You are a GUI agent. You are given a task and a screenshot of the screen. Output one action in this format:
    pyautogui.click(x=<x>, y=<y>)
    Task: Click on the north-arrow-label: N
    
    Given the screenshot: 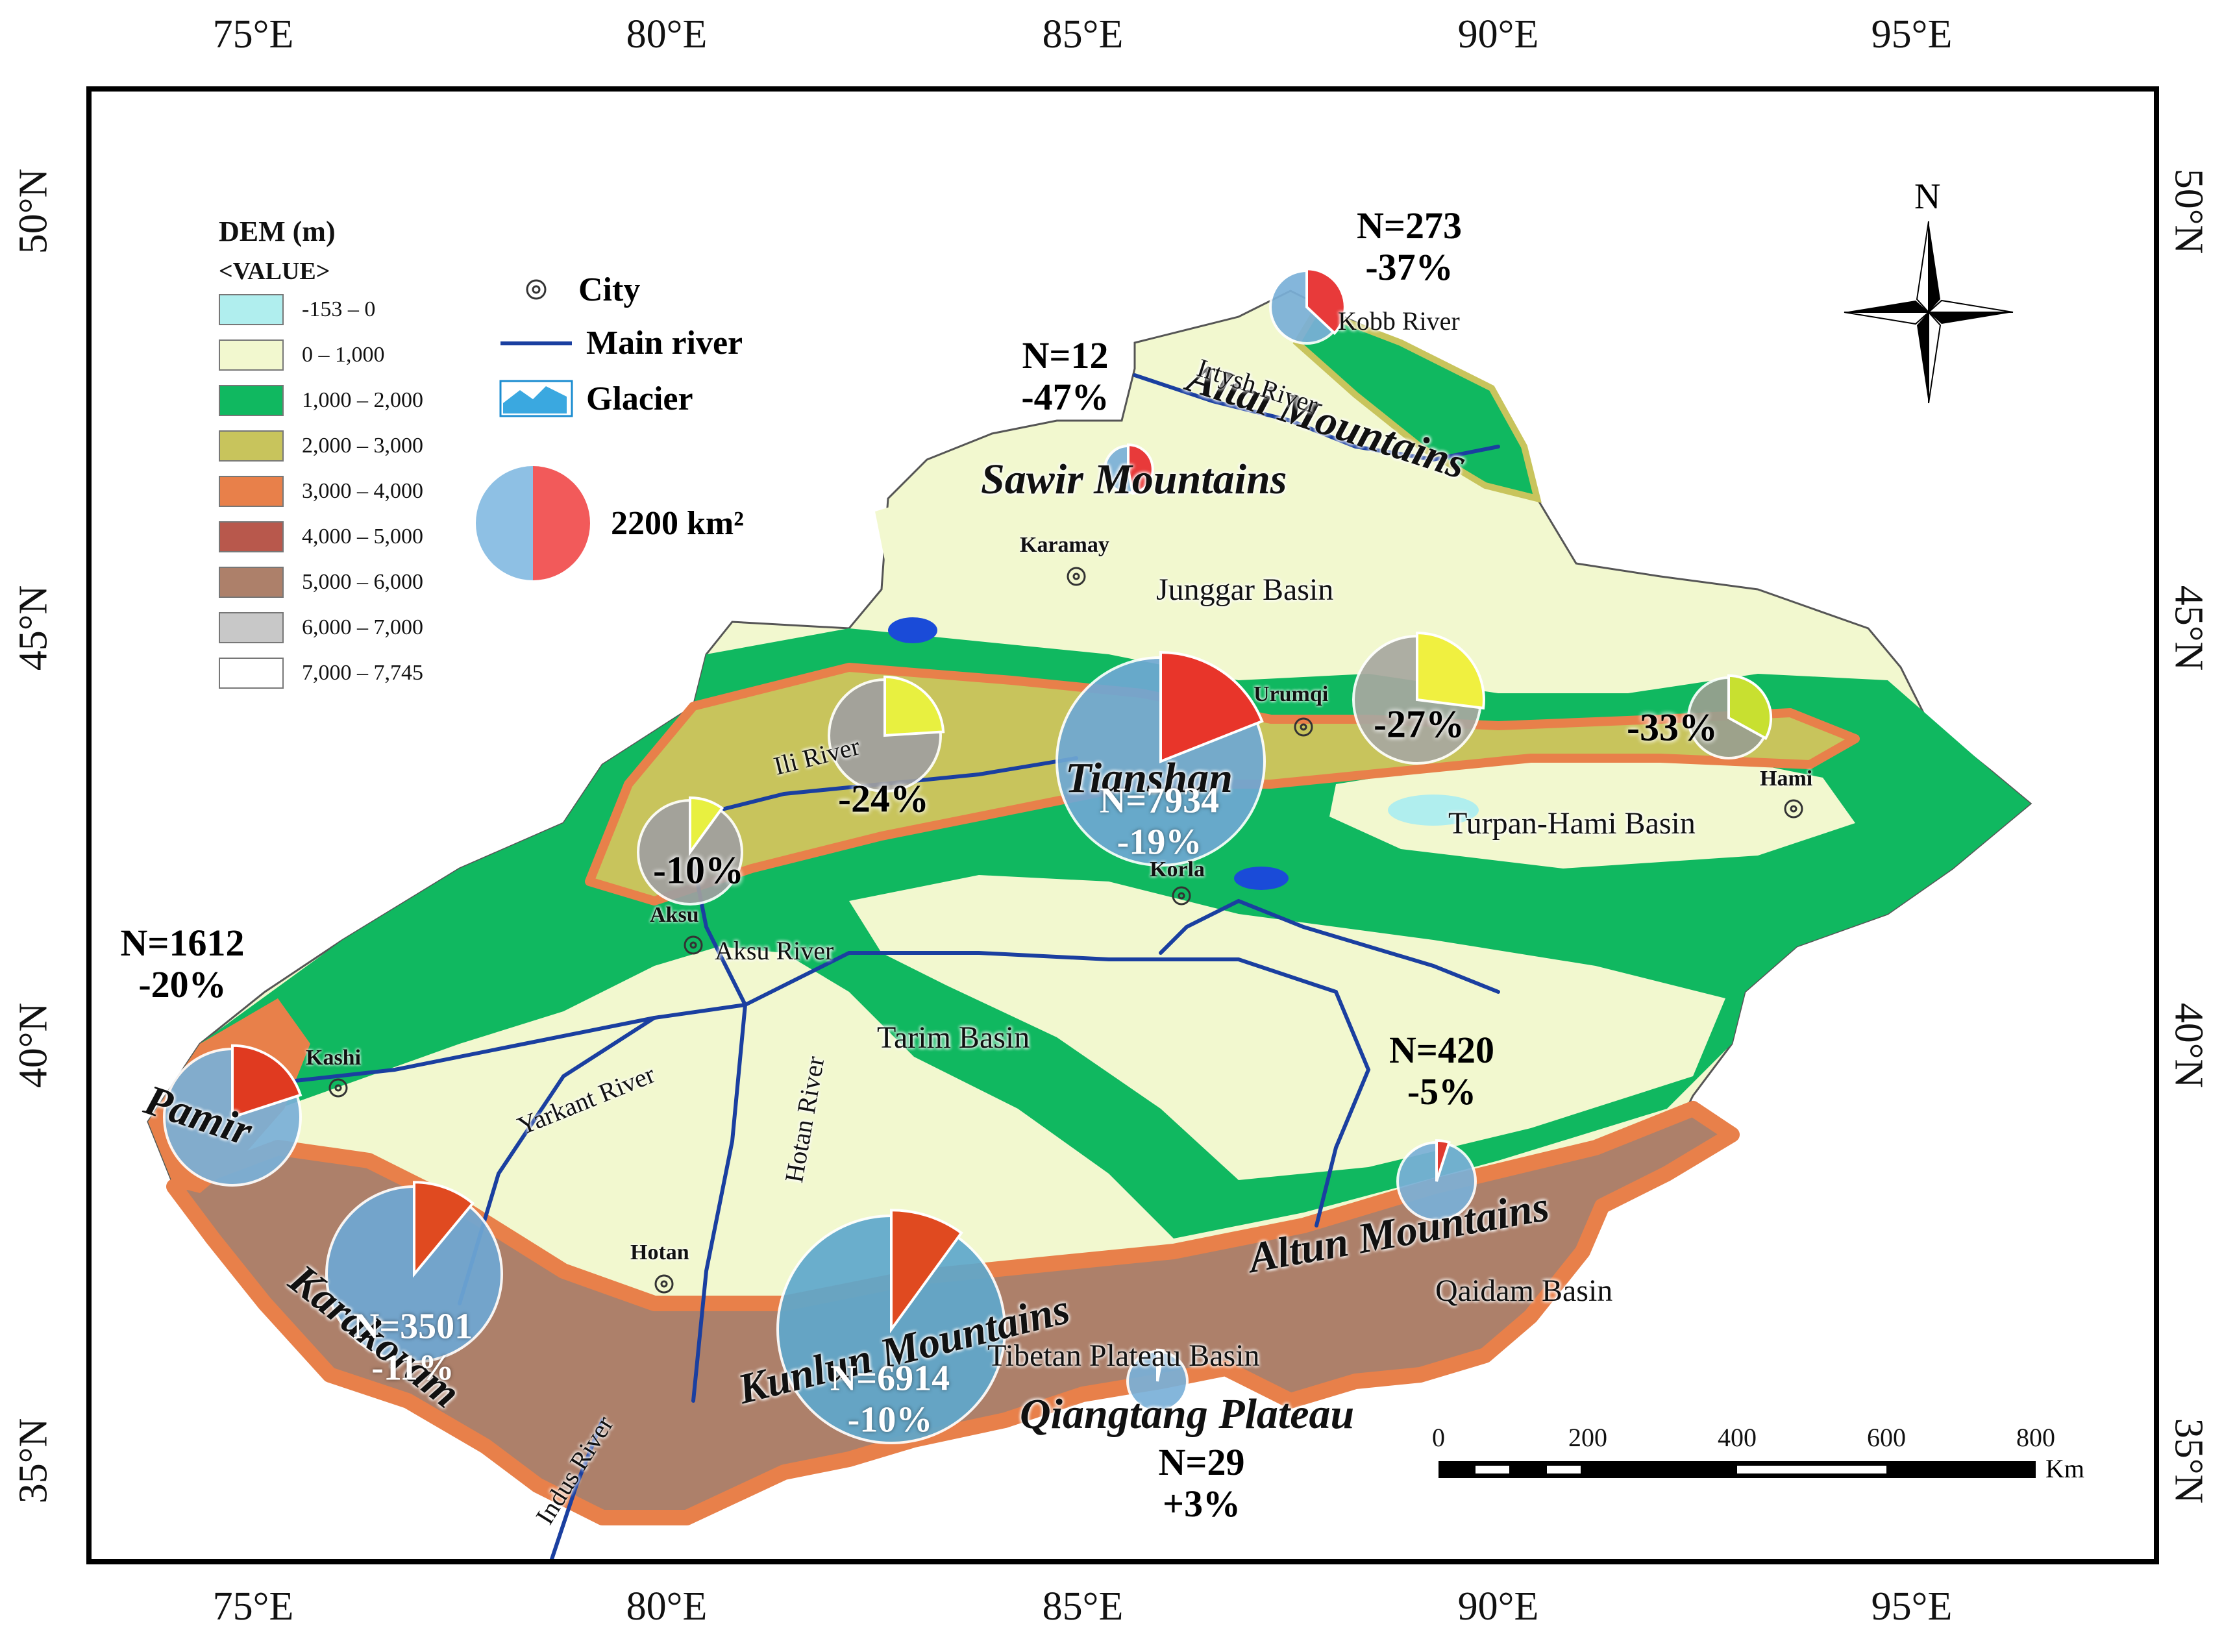 What is the action you would take?
    pyautogui.click(x=1927, y=197)
    